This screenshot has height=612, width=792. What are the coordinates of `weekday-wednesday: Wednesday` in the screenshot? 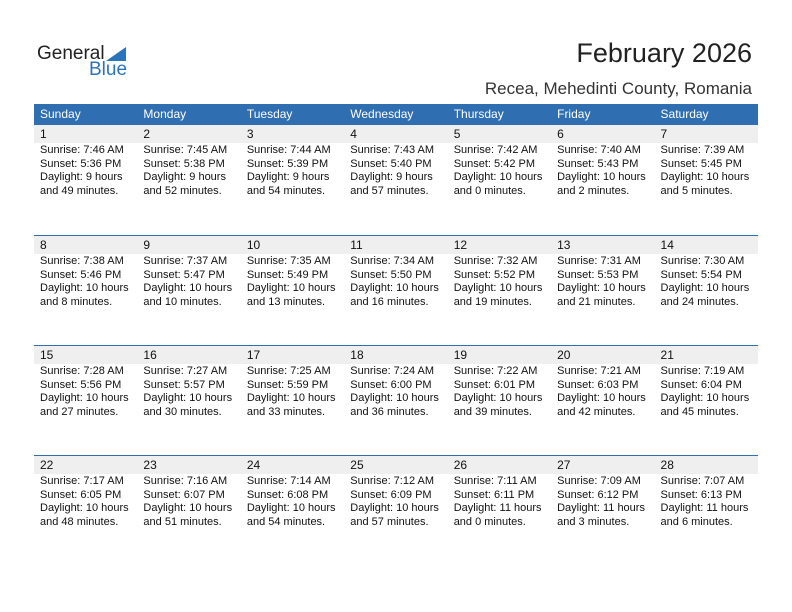 It's located at (382, 114).